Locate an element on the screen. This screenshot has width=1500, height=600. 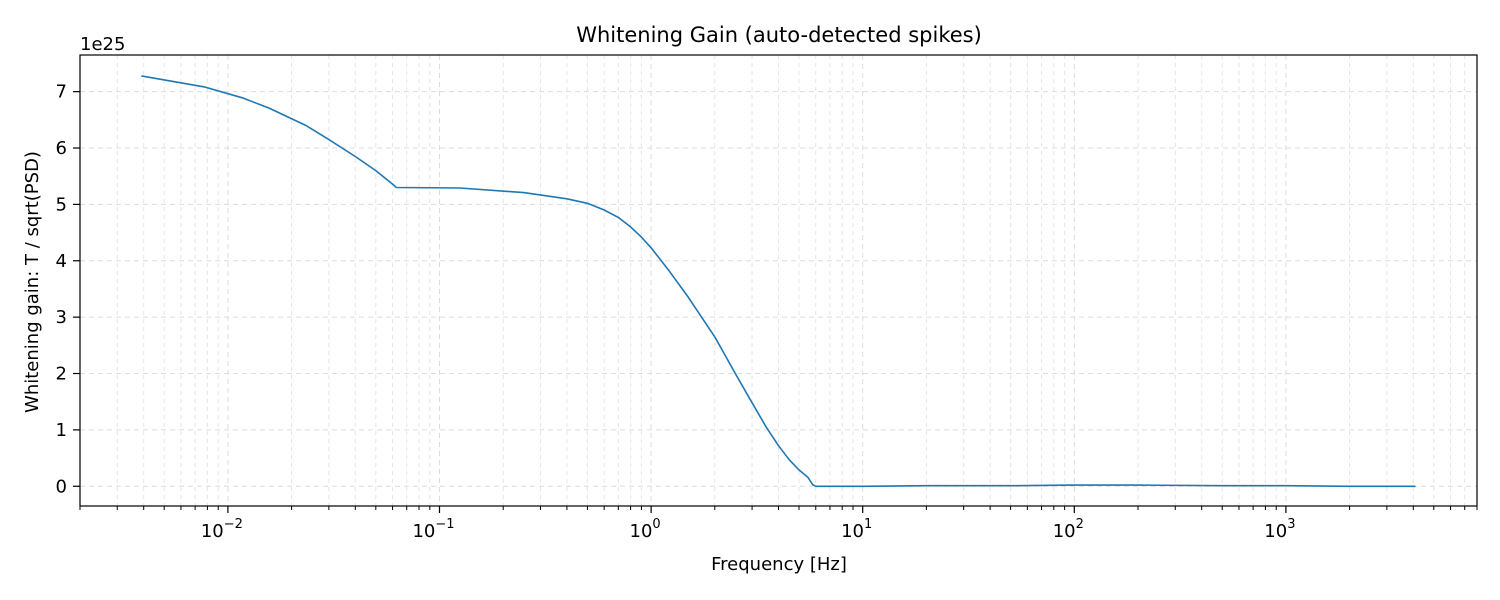
x-tick-label: 10² is located at coordinates (1068, 529).